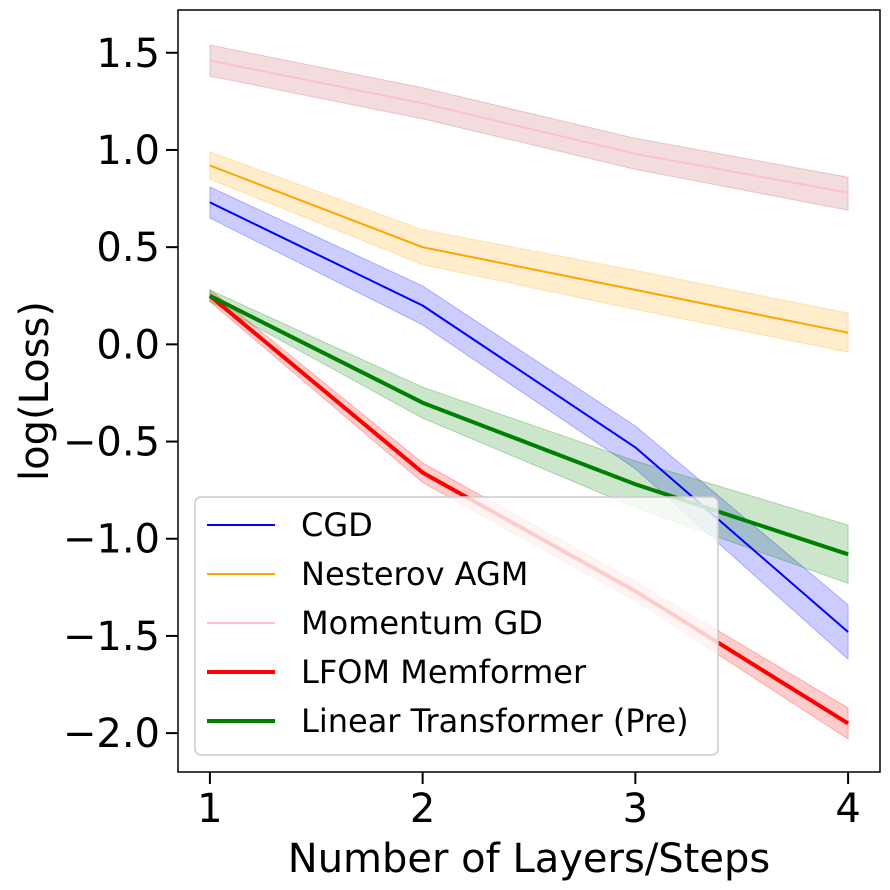 The image size is (890, 890). I want to click on x-axis-ticks: 1 2 3 4, so click(529, 802).